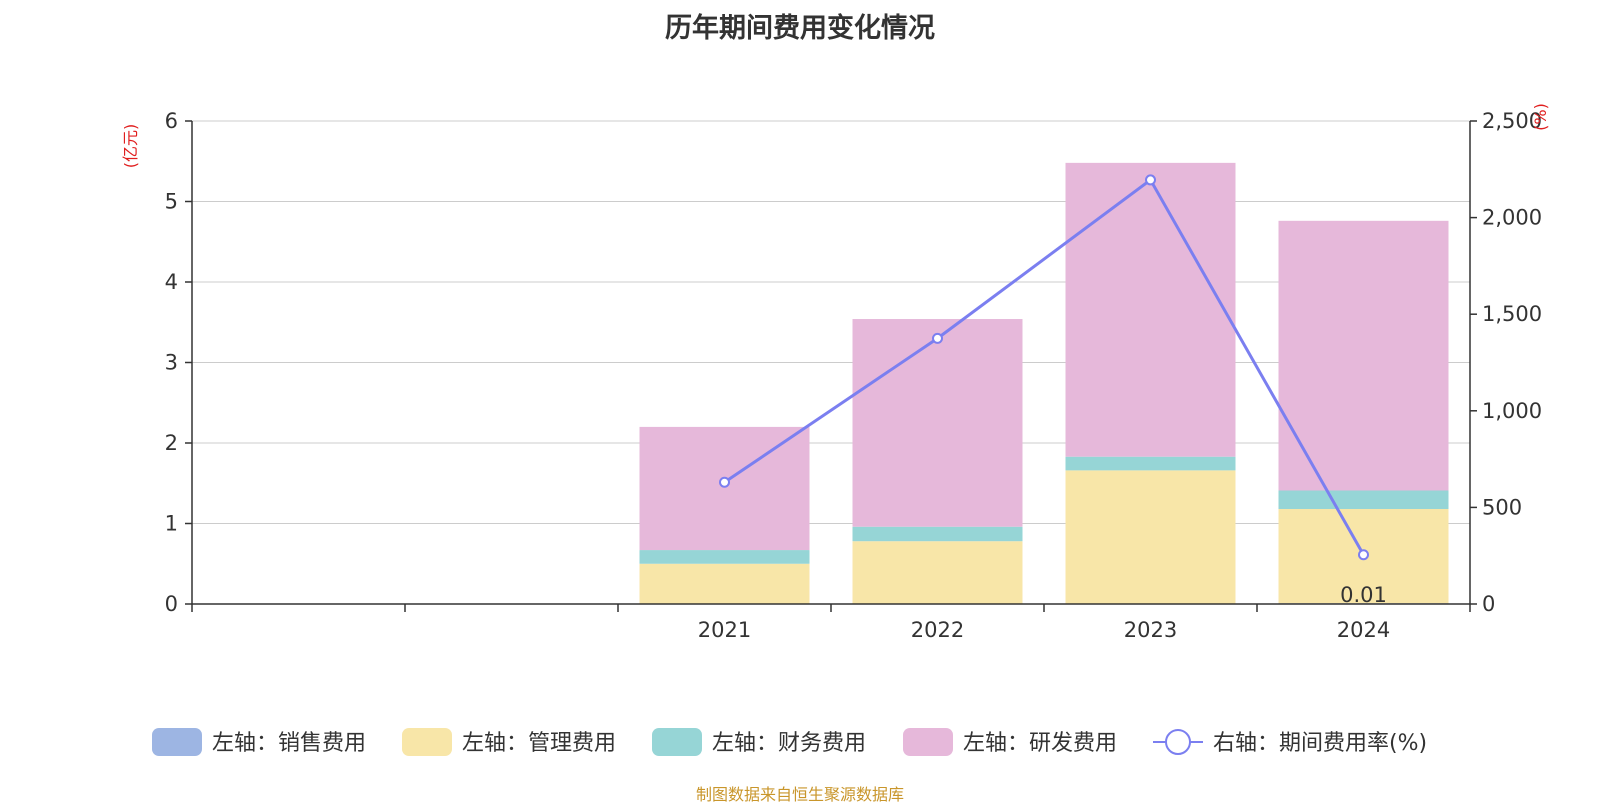  Describe the element at coordinates (1502, 507) in the screenshot. I see `right-axis-tick-label: 500` at that location.